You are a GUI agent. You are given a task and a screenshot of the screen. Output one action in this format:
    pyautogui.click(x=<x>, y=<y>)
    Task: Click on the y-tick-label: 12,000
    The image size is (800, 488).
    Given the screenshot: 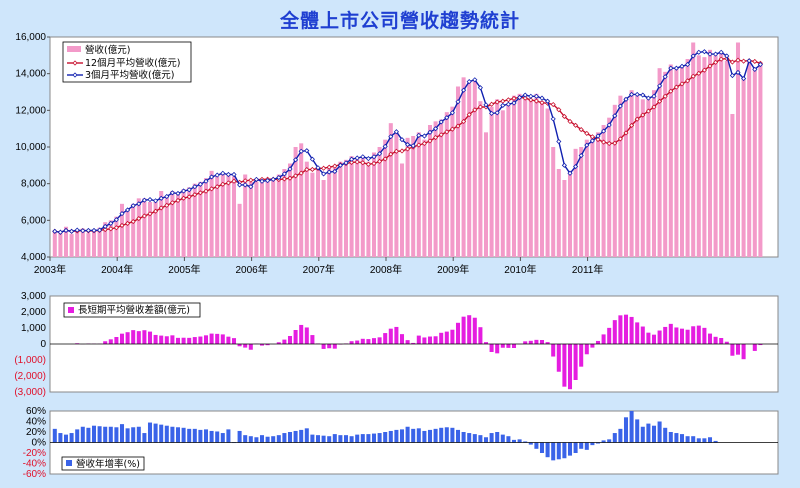 What is the action you would take?
    pyautogui.click(x=30, y=110)
    